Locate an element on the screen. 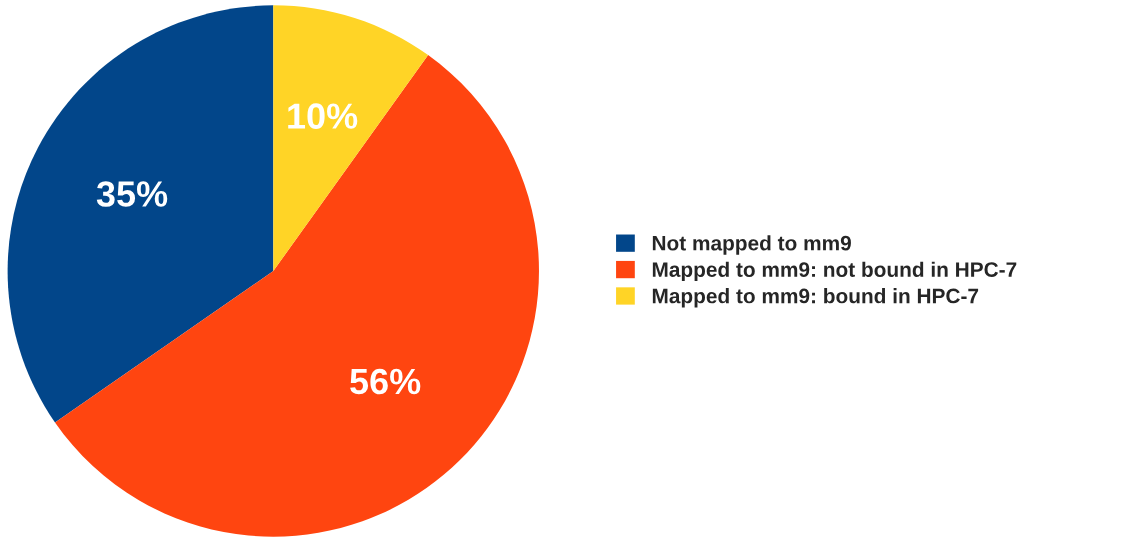  data-label: 56% is located at coordinates (385, 381).